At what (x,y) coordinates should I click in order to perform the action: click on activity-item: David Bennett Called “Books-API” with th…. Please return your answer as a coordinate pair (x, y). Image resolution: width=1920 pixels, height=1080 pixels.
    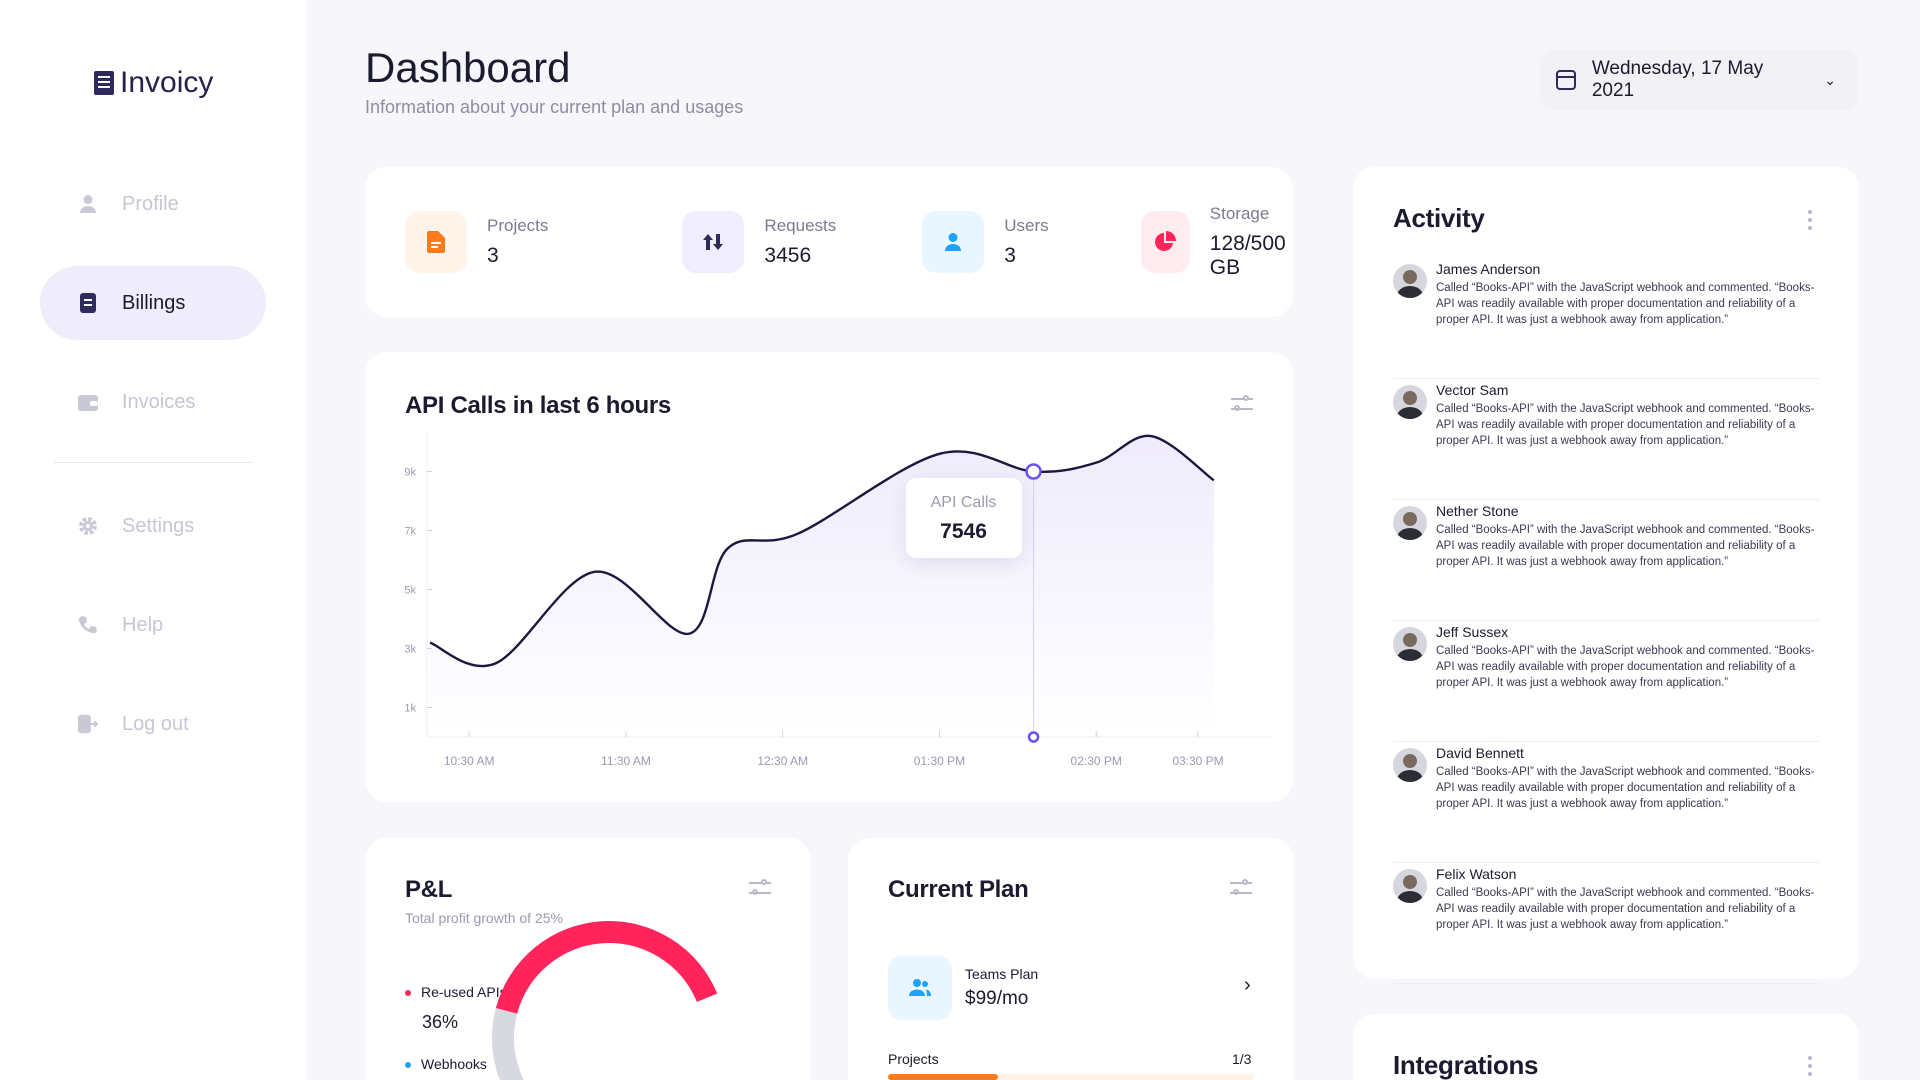
    Looking at the image, I should click on (1606, 802).